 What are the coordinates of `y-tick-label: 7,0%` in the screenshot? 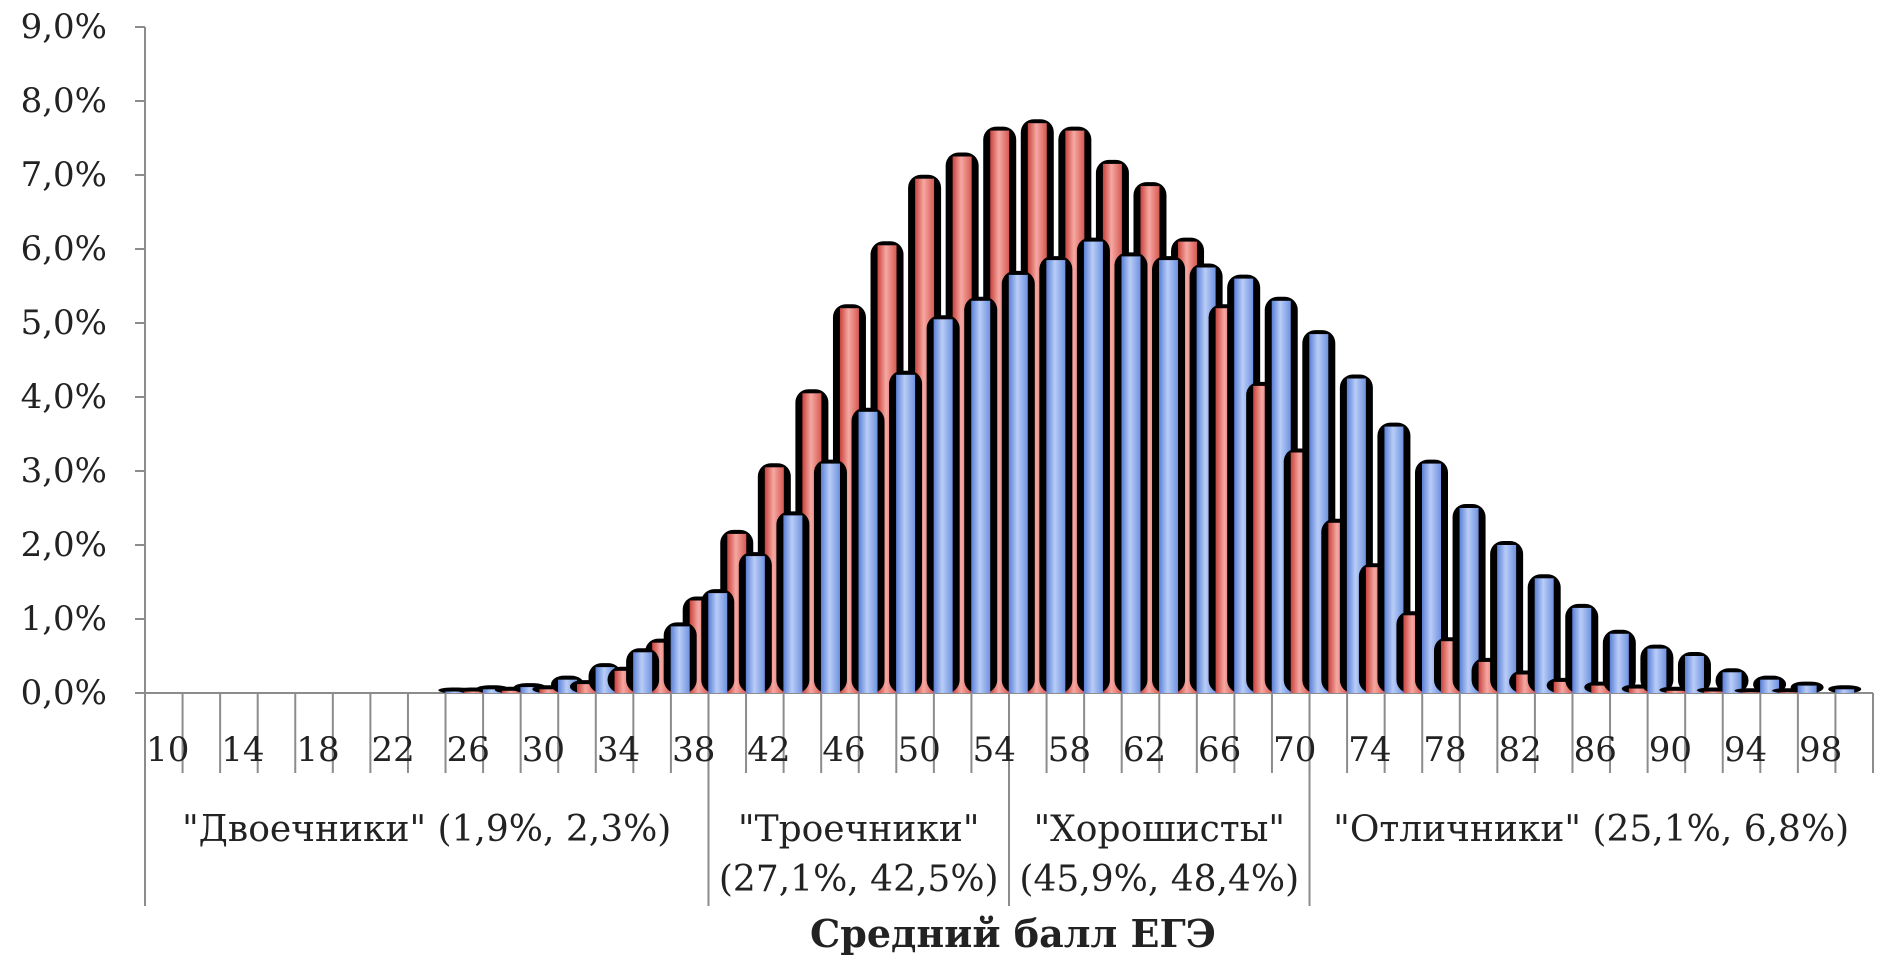 It's located at (64, 175).